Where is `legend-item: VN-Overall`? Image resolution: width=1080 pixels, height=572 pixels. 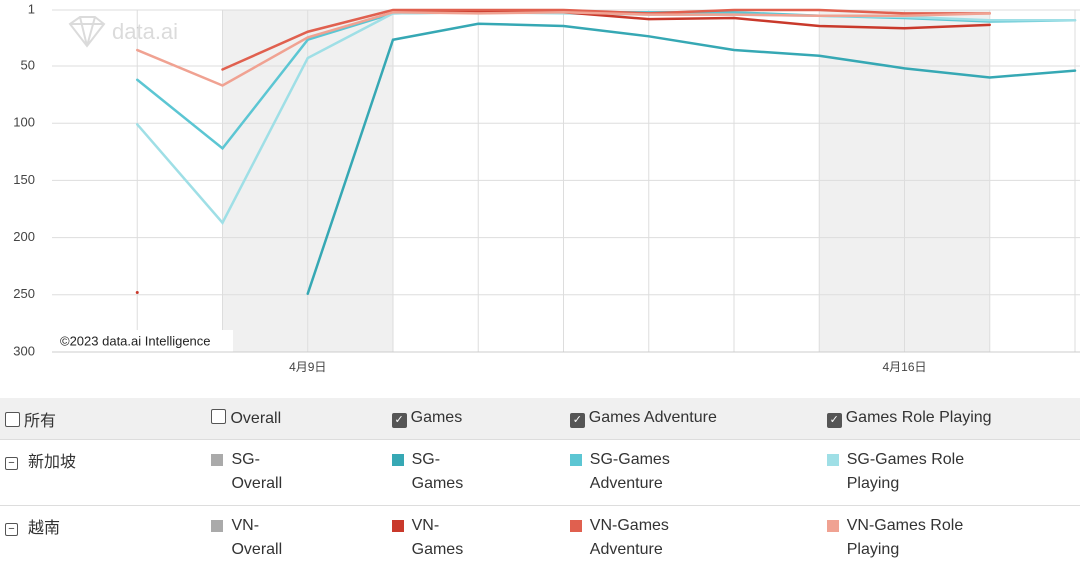 legend-item: VN-Overall is located at coordinates (301, 538).